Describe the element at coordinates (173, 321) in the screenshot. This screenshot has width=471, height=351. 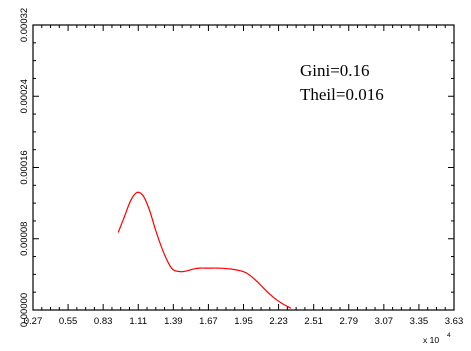
I see `x-tick-label: 1.39` at that location.